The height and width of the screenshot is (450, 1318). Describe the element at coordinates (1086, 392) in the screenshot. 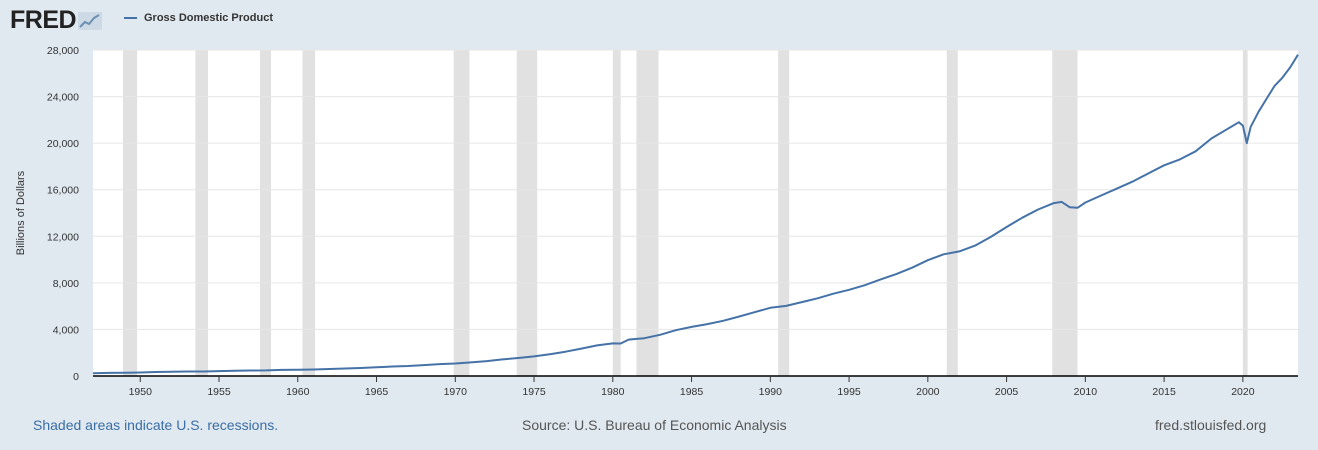

I see `x-tick-label: 2010` at that location.